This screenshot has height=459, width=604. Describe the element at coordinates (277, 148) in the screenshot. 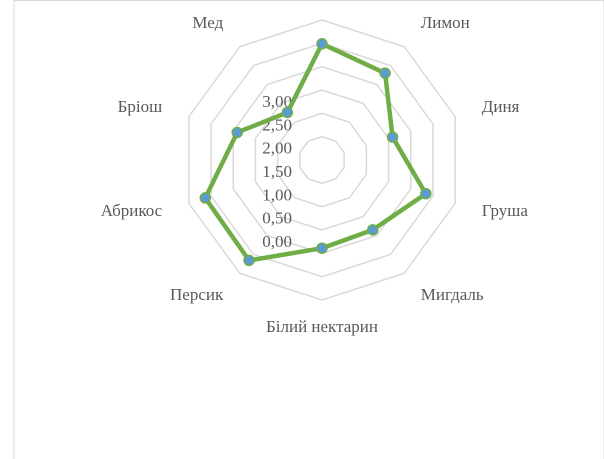

I see `y-tick-label: 2,00` at that location.